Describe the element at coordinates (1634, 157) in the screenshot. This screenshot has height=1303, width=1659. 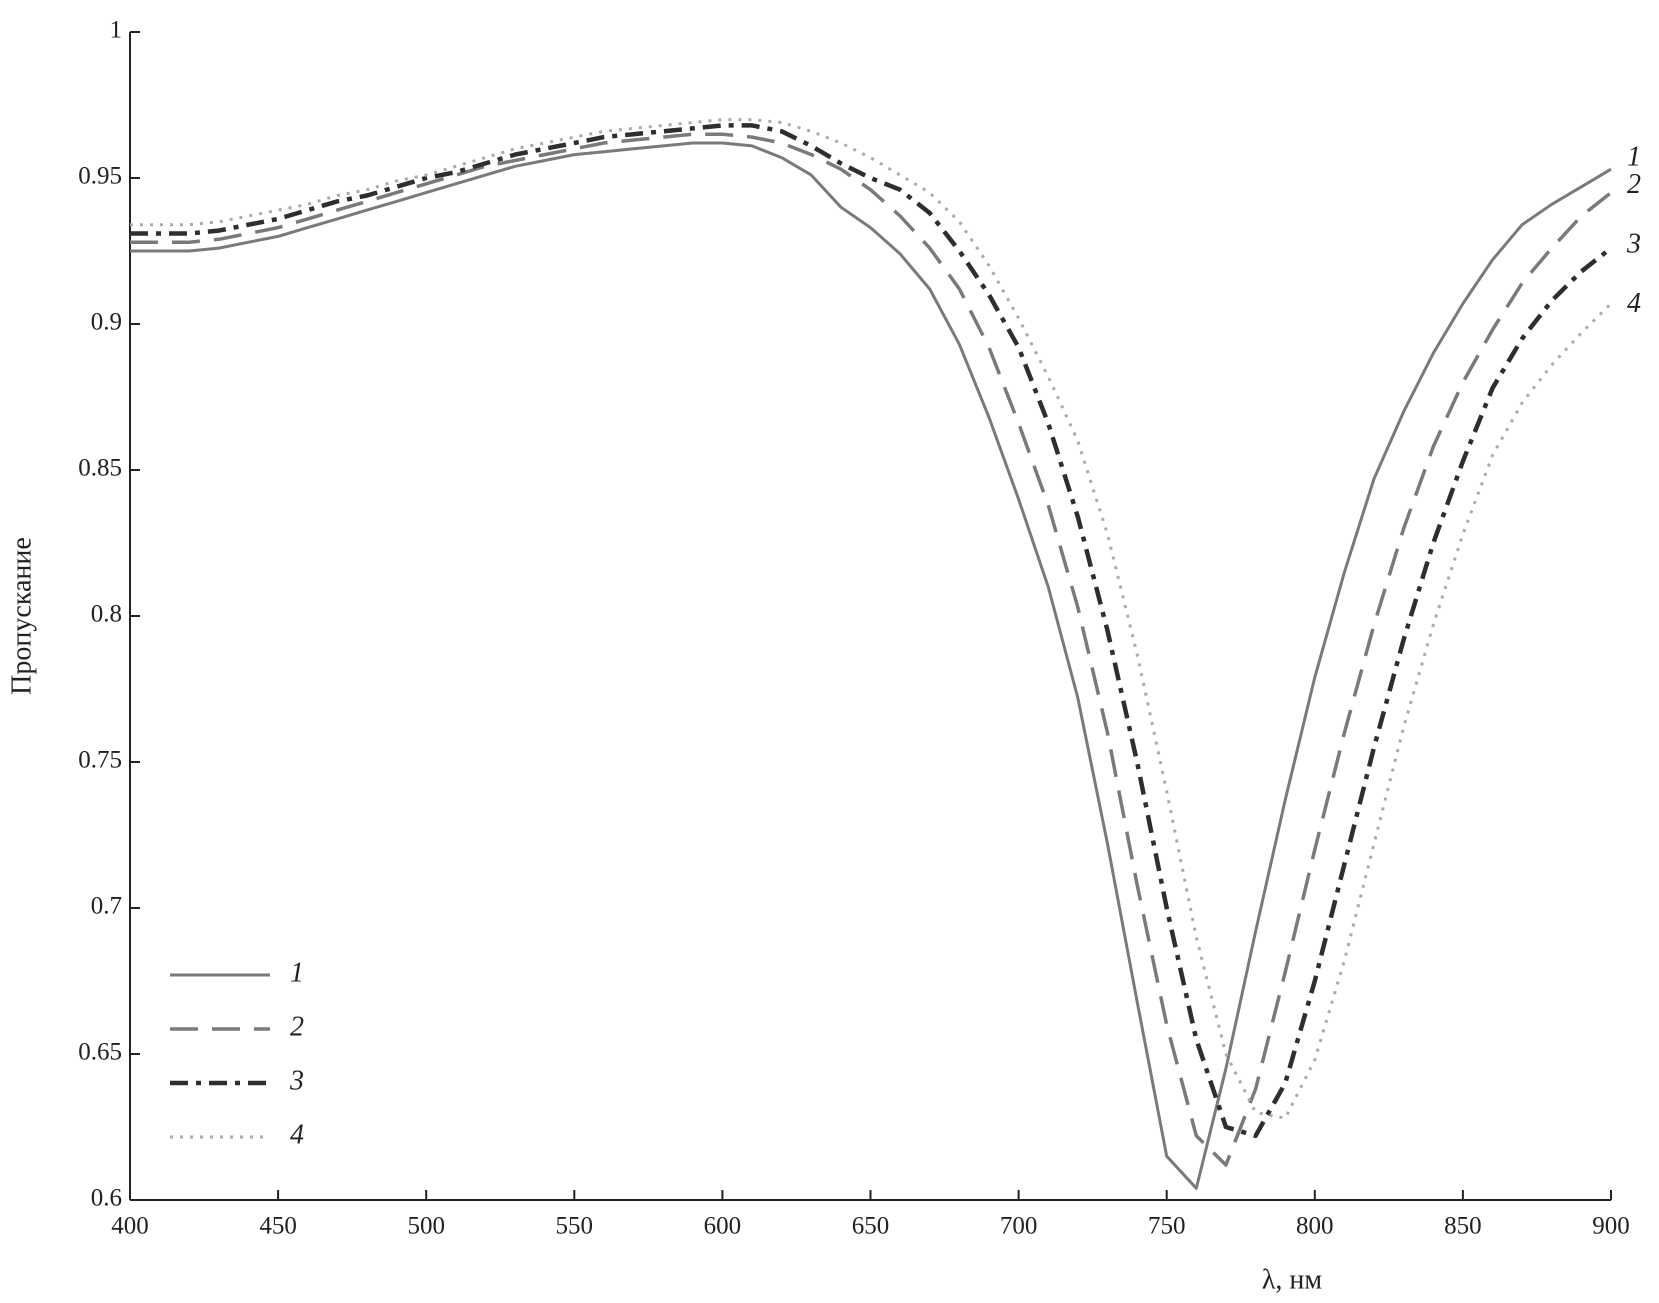
I see `end-label: 1` at that location.